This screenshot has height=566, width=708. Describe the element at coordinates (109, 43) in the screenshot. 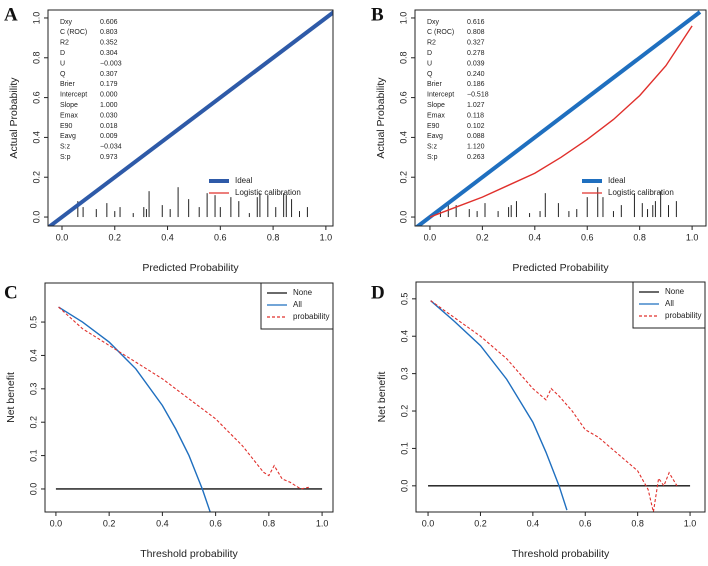

I see `stat-value: 0.352` at that location.